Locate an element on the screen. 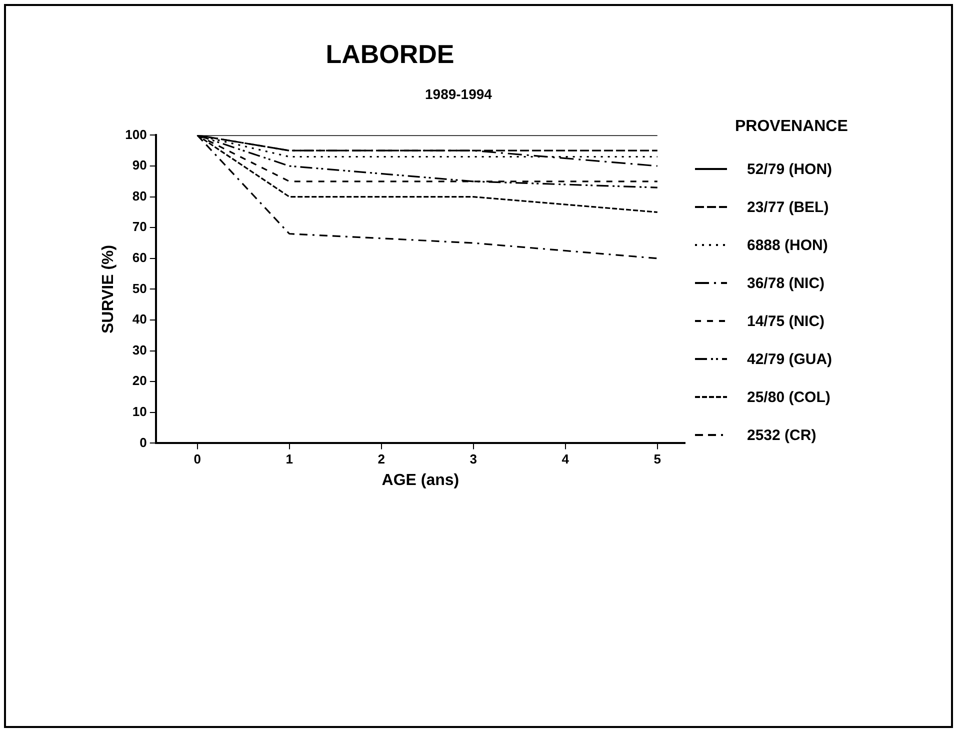 This screenshot has height=736, width=961. y-tick-label: 80 is located at coordinates (139, 196).